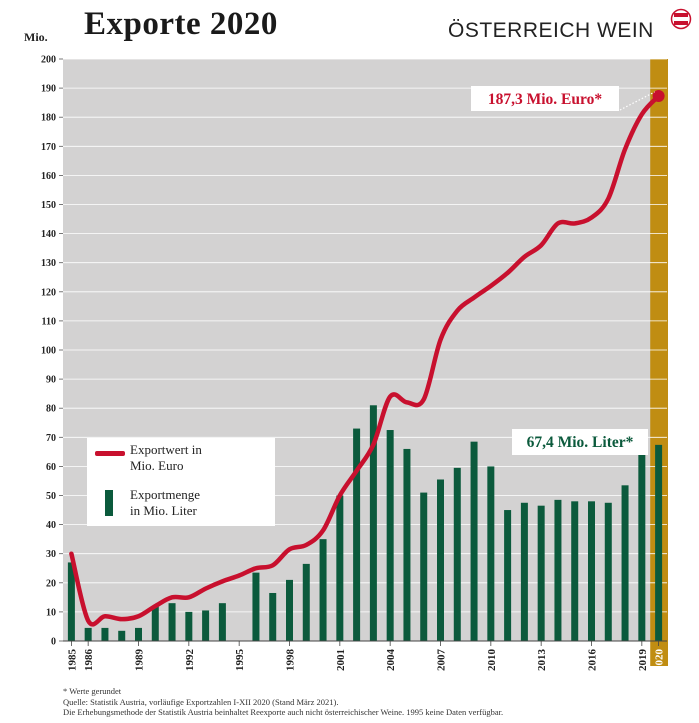 This screenshot has width=699, height=723. Describe the element at coordinates (424, 566) in the screenshot. I see `bar-2006` at that location.